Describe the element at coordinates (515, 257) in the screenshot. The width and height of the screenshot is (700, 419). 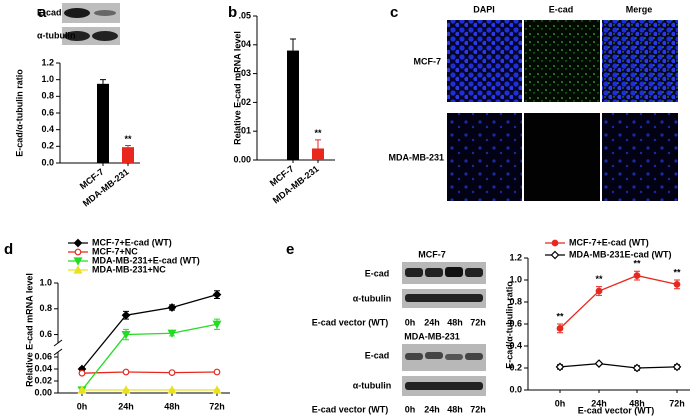
I see `y-tick-label: 1.2` at that location.